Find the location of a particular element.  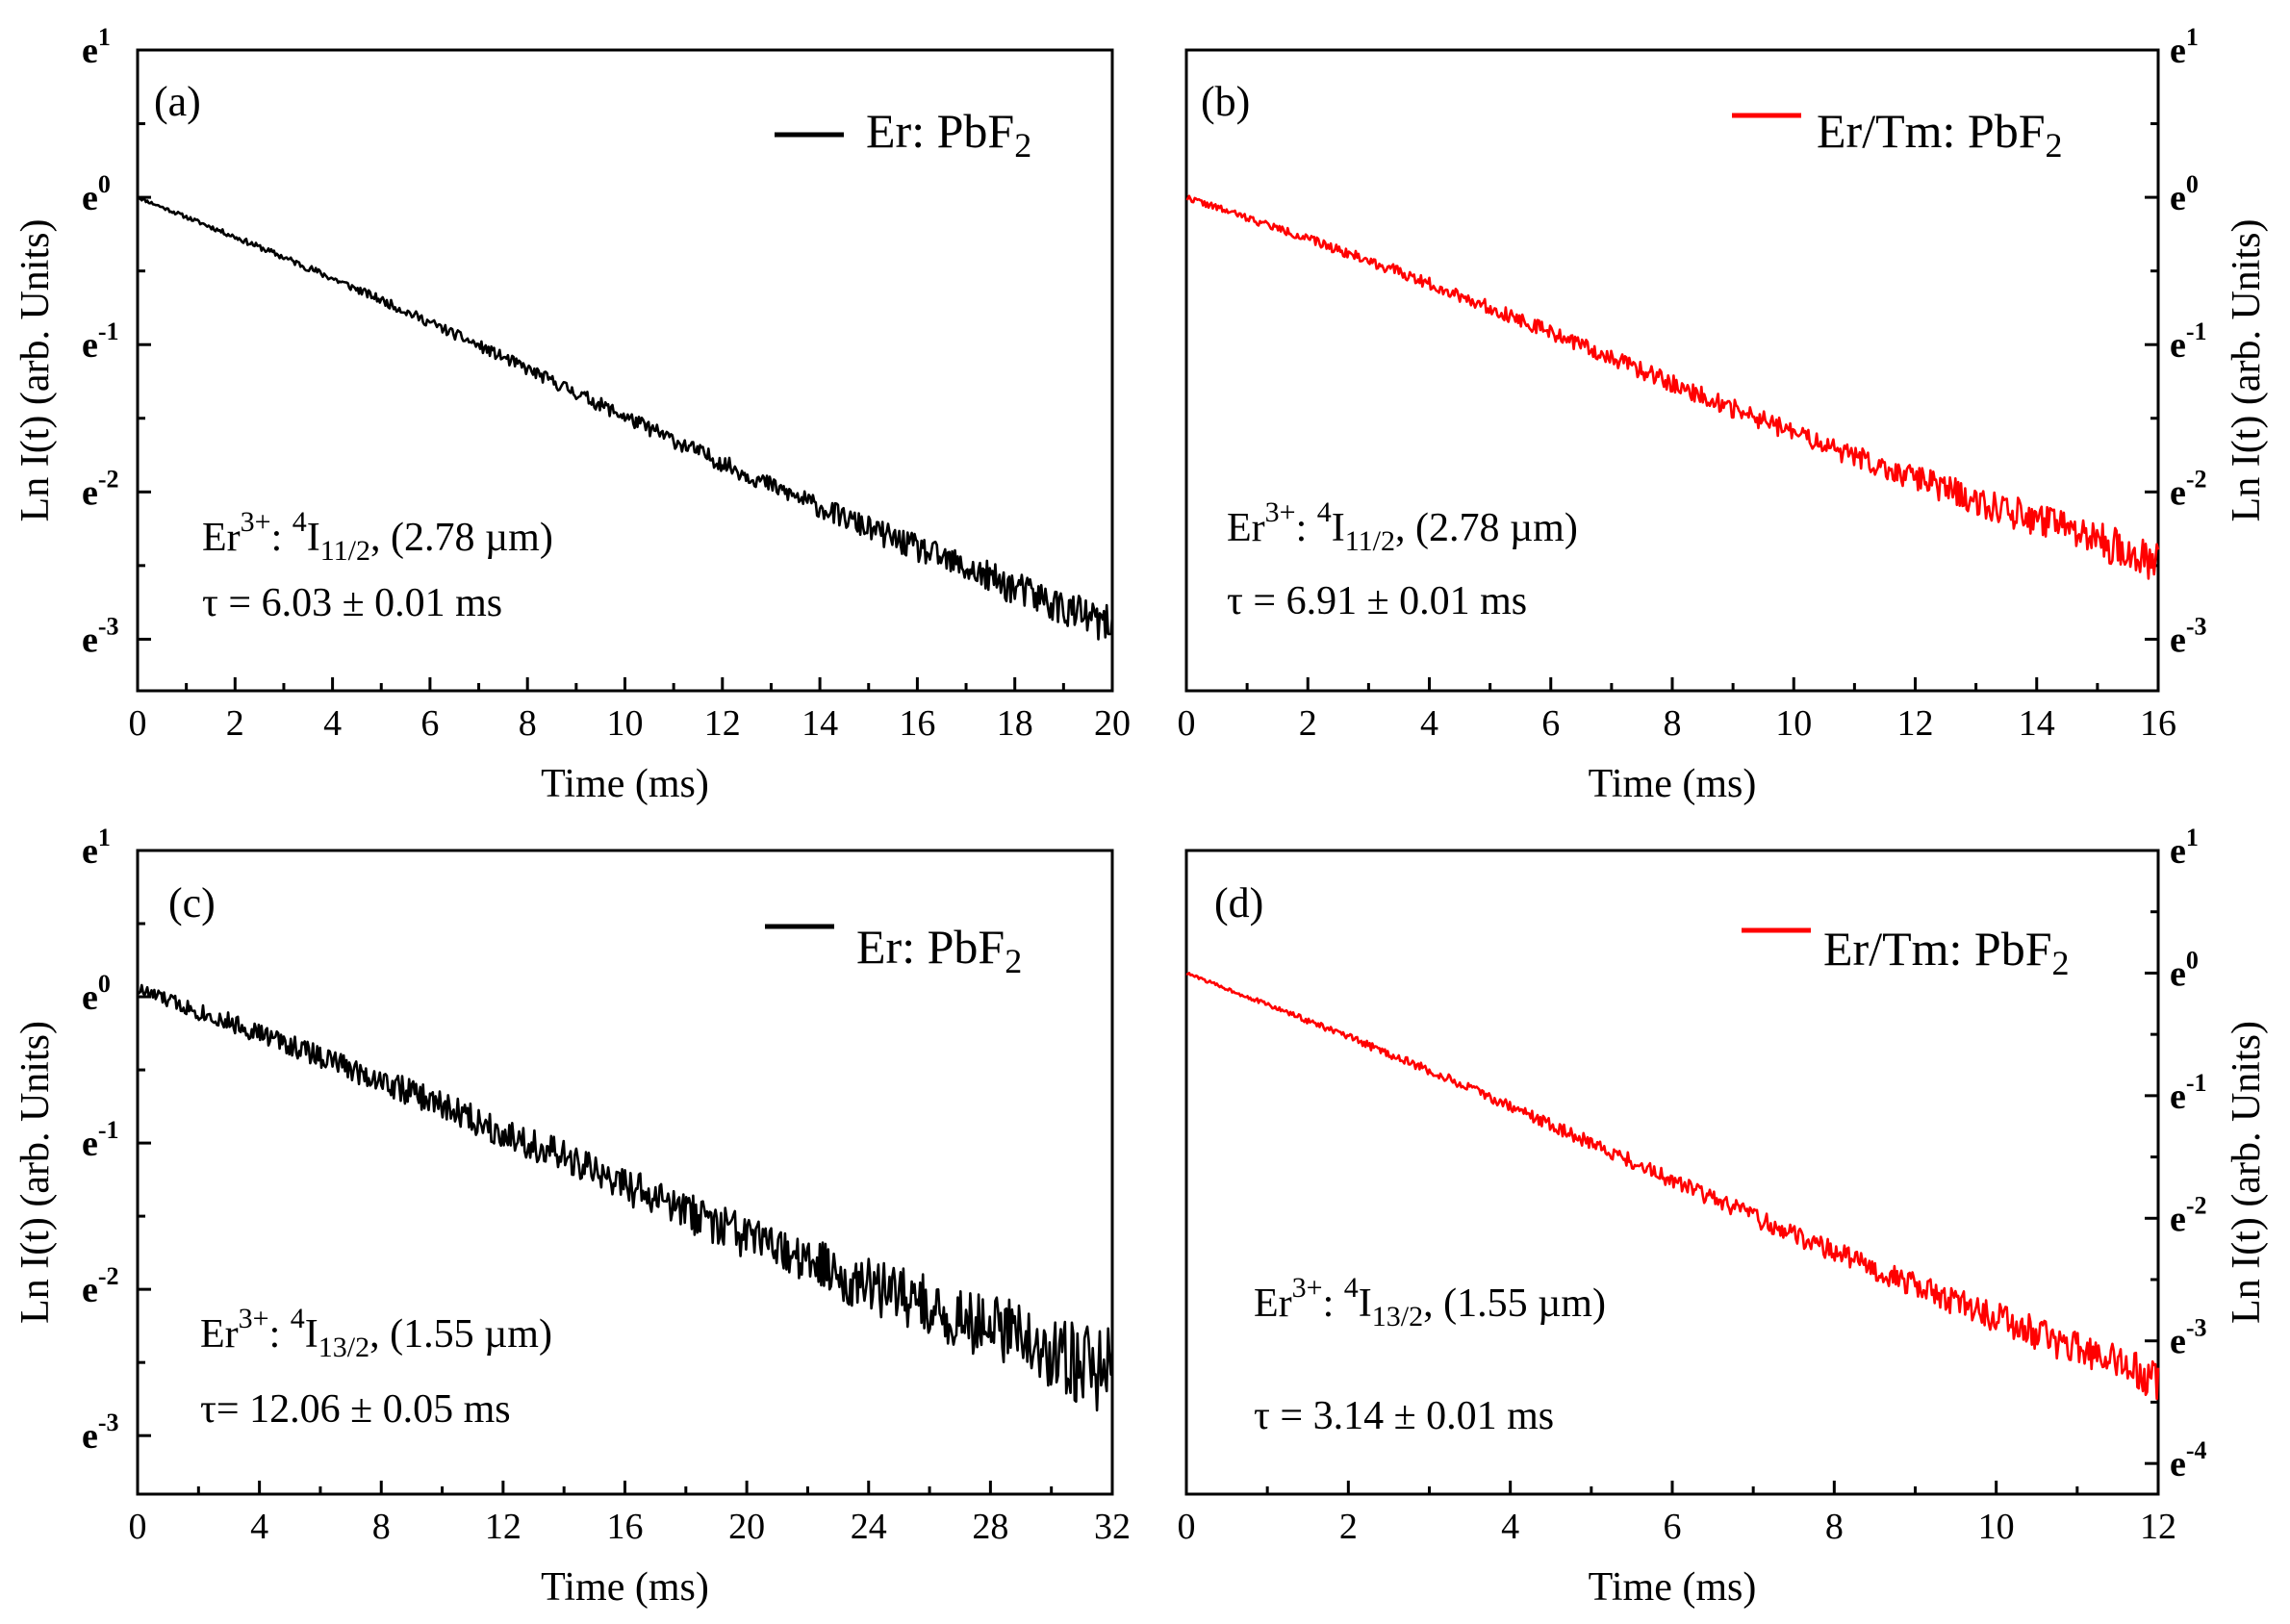

panel-label: (c) is located at coordinates (192, 902).